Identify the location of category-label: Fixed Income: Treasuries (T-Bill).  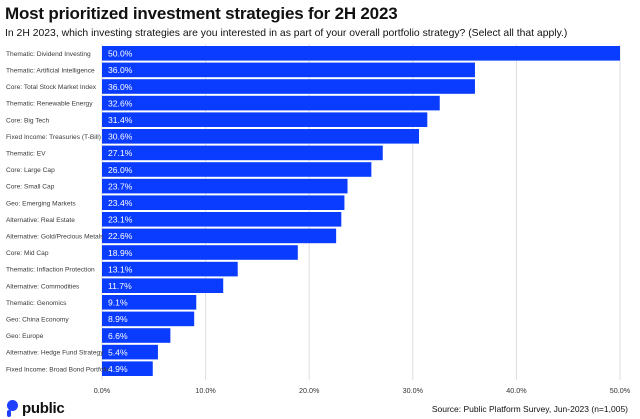
(53, 137).